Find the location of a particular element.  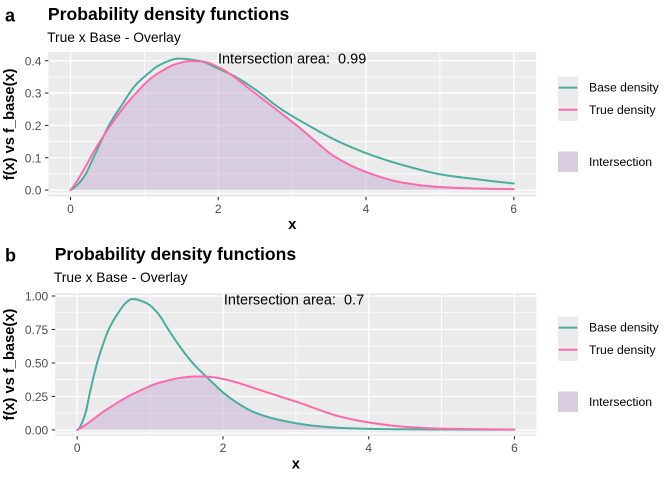

svg-text: a is located at coordinates (10, 15).